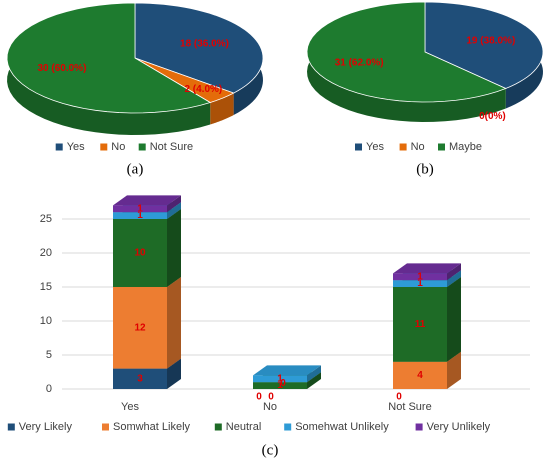 This screenshot has height=465, width=550. What do you see at coordinates (459, 427) in the screenshot?
I see `legend-label: Very Unlikely` at bounding box center [459, 427].